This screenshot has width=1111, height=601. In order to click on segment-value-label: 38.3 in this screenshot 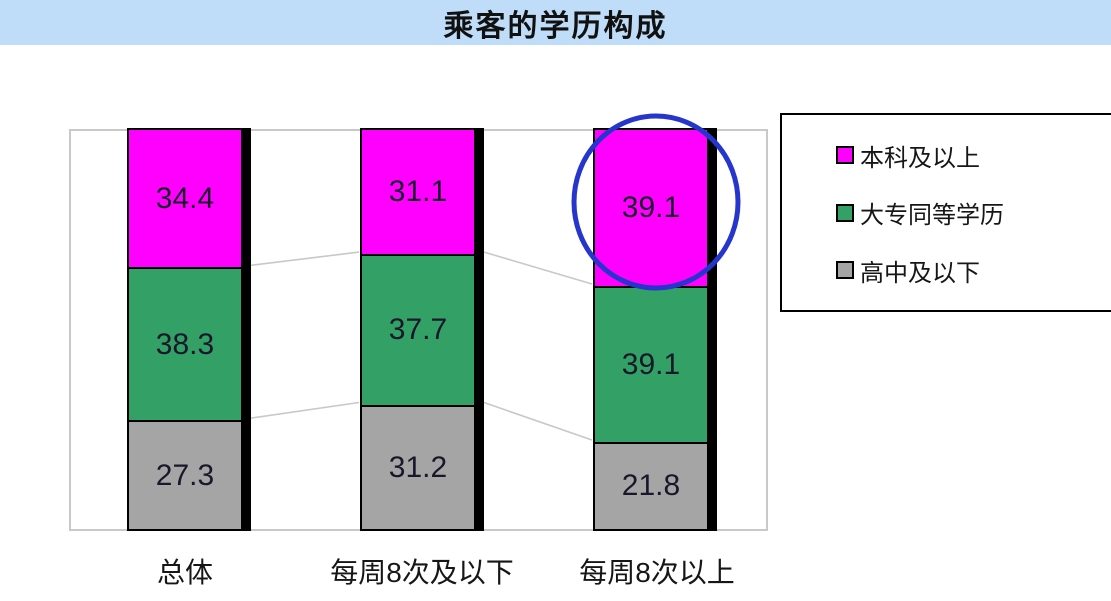, I will do `click(185, 344)`.